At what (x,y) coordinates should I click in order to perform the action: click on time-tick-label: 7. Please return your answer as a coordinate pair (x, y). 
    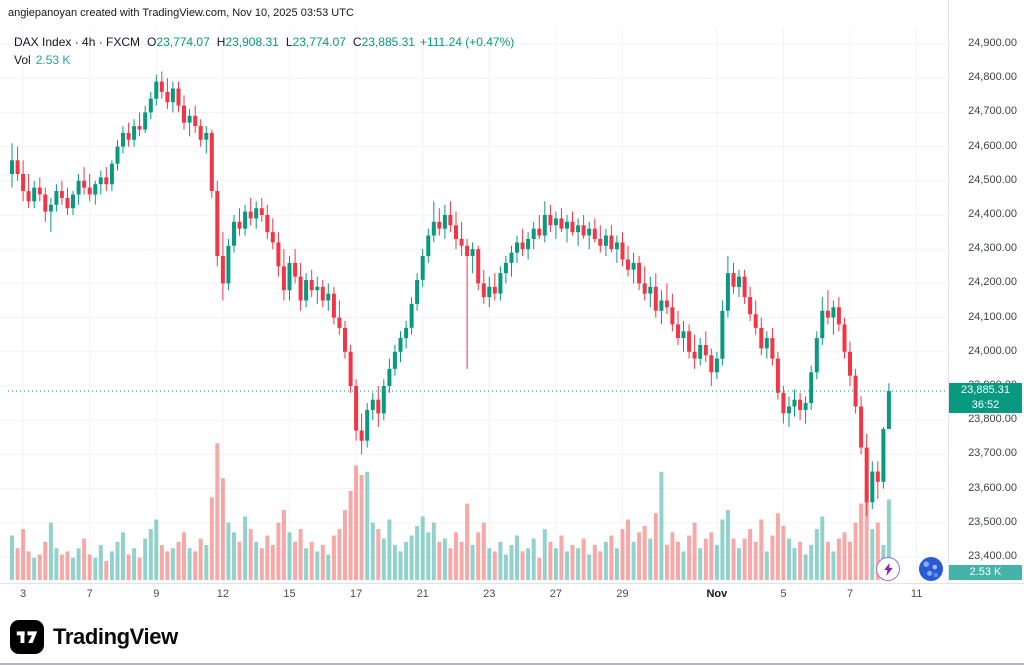
    Looking at the image, I should click on (89, 594).